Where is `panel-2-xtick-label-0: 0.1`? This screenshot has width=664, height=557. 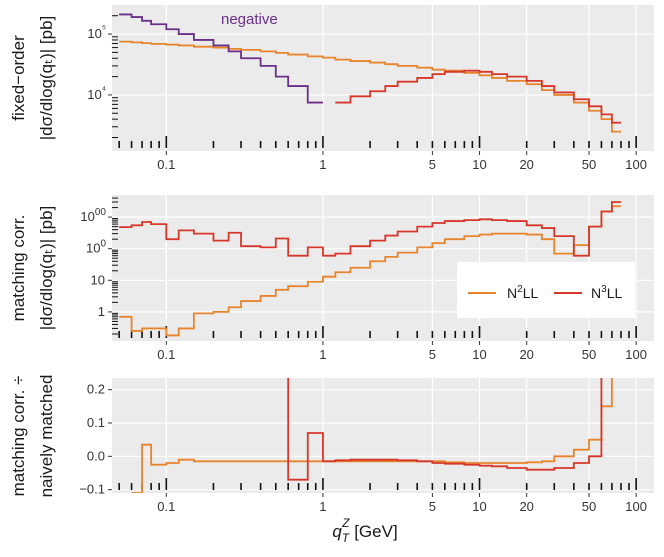 panel-2-xtick-label-0: 0.1 is located at coordinates (166, 354).